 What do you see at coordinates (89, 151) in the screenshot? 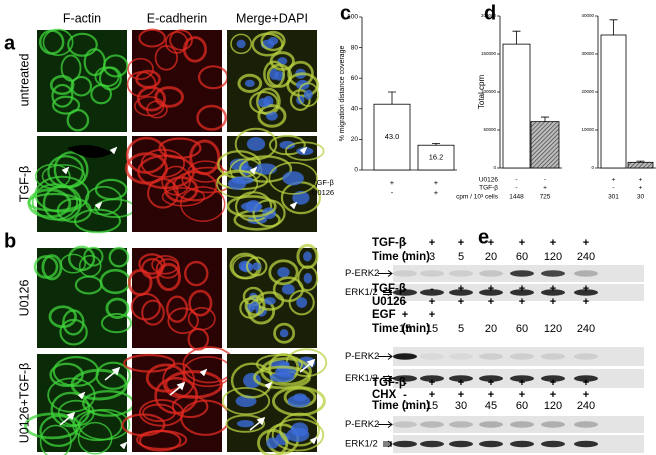
I see `dark-gap` at bounding box center [89, 151].